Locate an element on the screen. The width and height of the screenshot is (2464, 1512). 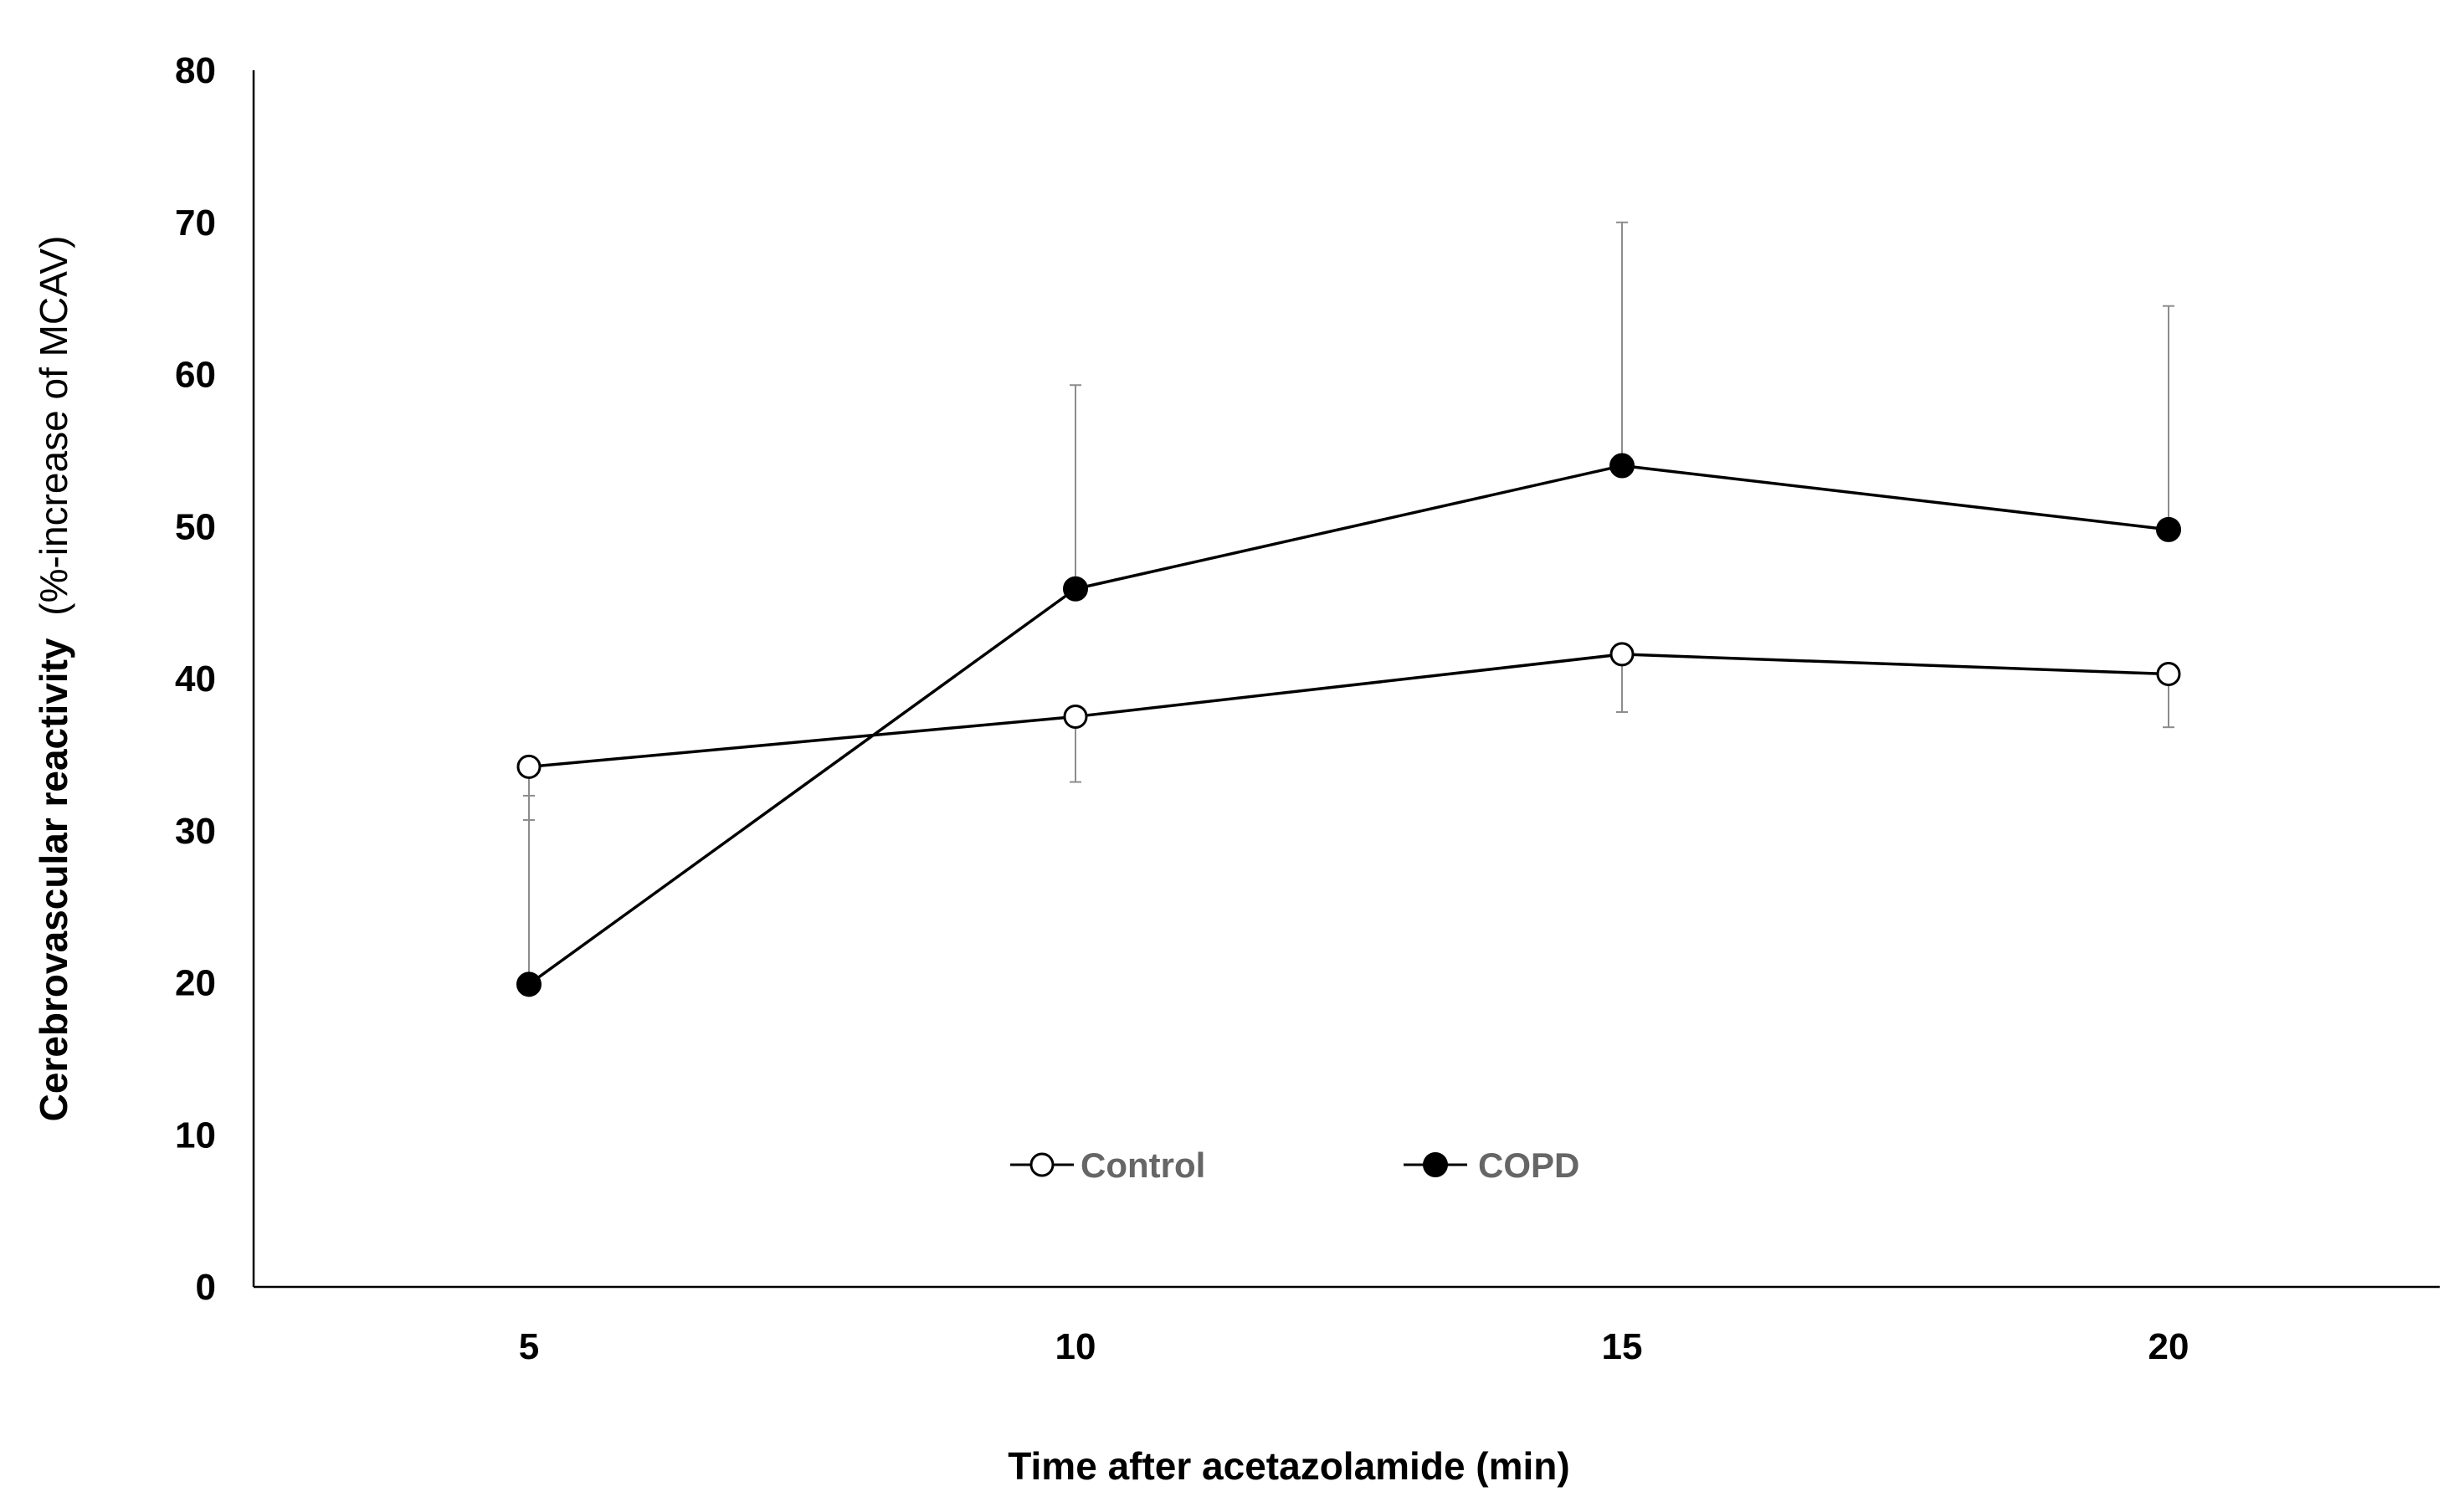
legend-item-control: Control is located at coordinates (1107, 1165).